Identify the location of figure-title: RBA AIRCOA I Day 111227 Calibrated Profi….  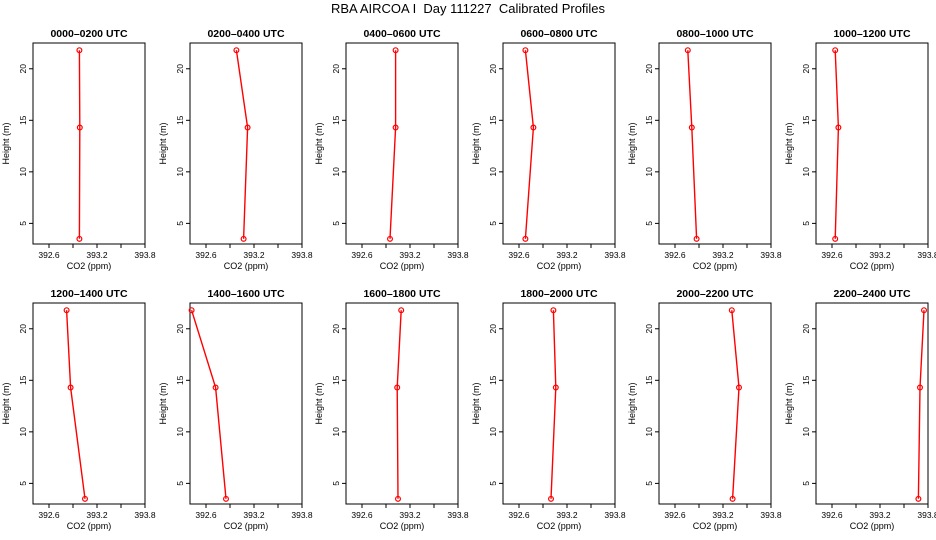
(468, 8).